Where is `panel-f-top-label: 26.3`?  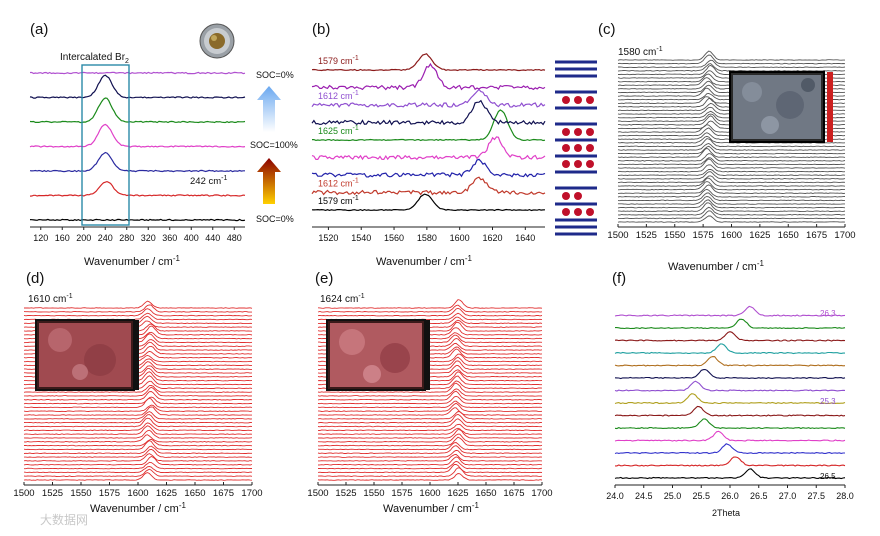
panel-f-top-label: 26.3 is located at coordinates (828, 313).